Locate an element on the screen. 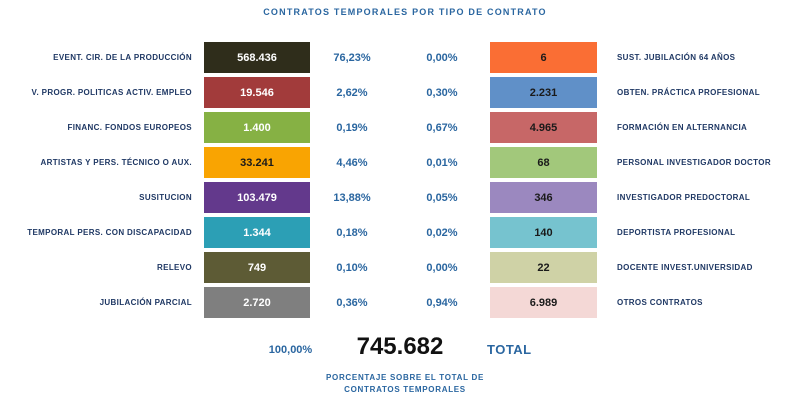 The image size is (810, 400). left-category-label: EVENT. CIR. DE LA PRODUCCIÓN is located at coordinates (122, 57).